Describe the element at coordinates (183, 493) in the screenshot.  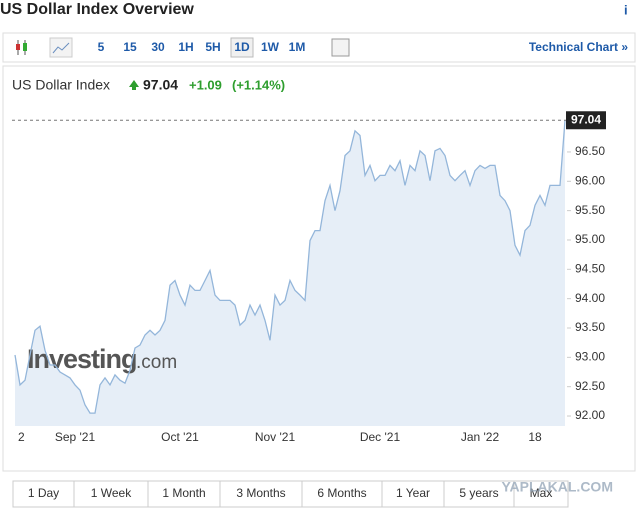
I see `range-button: 1 Month` at that location.